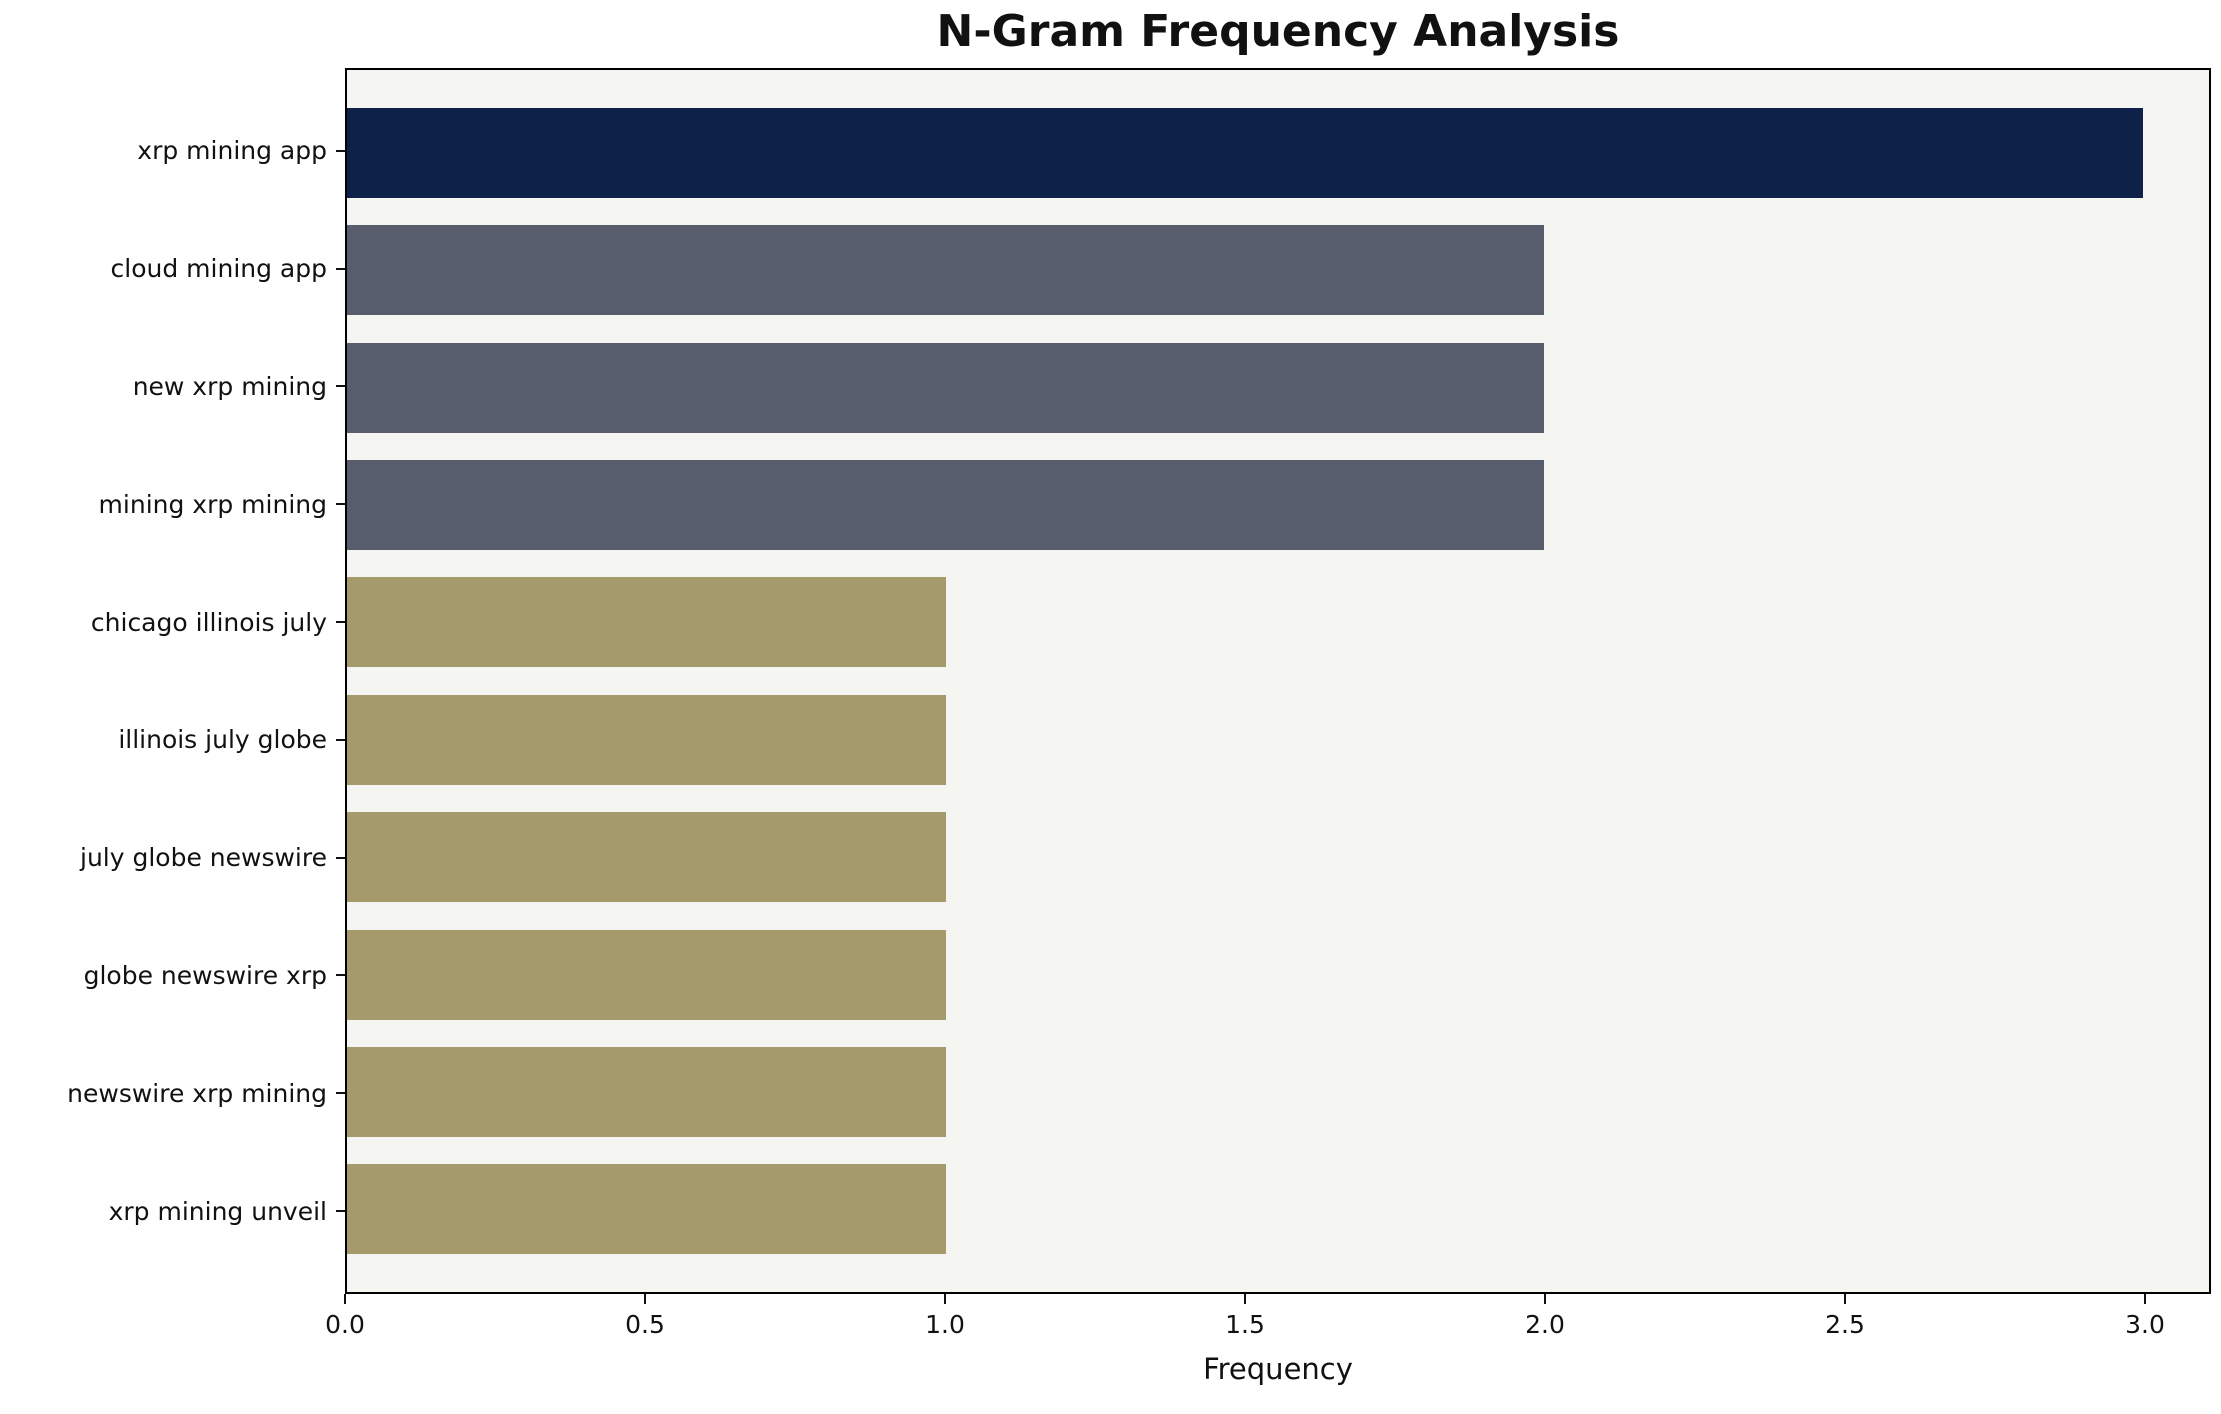  I want to click on y-label-row-xrp-mining-unveil: xrp mining unveil, so click(172, 1211).